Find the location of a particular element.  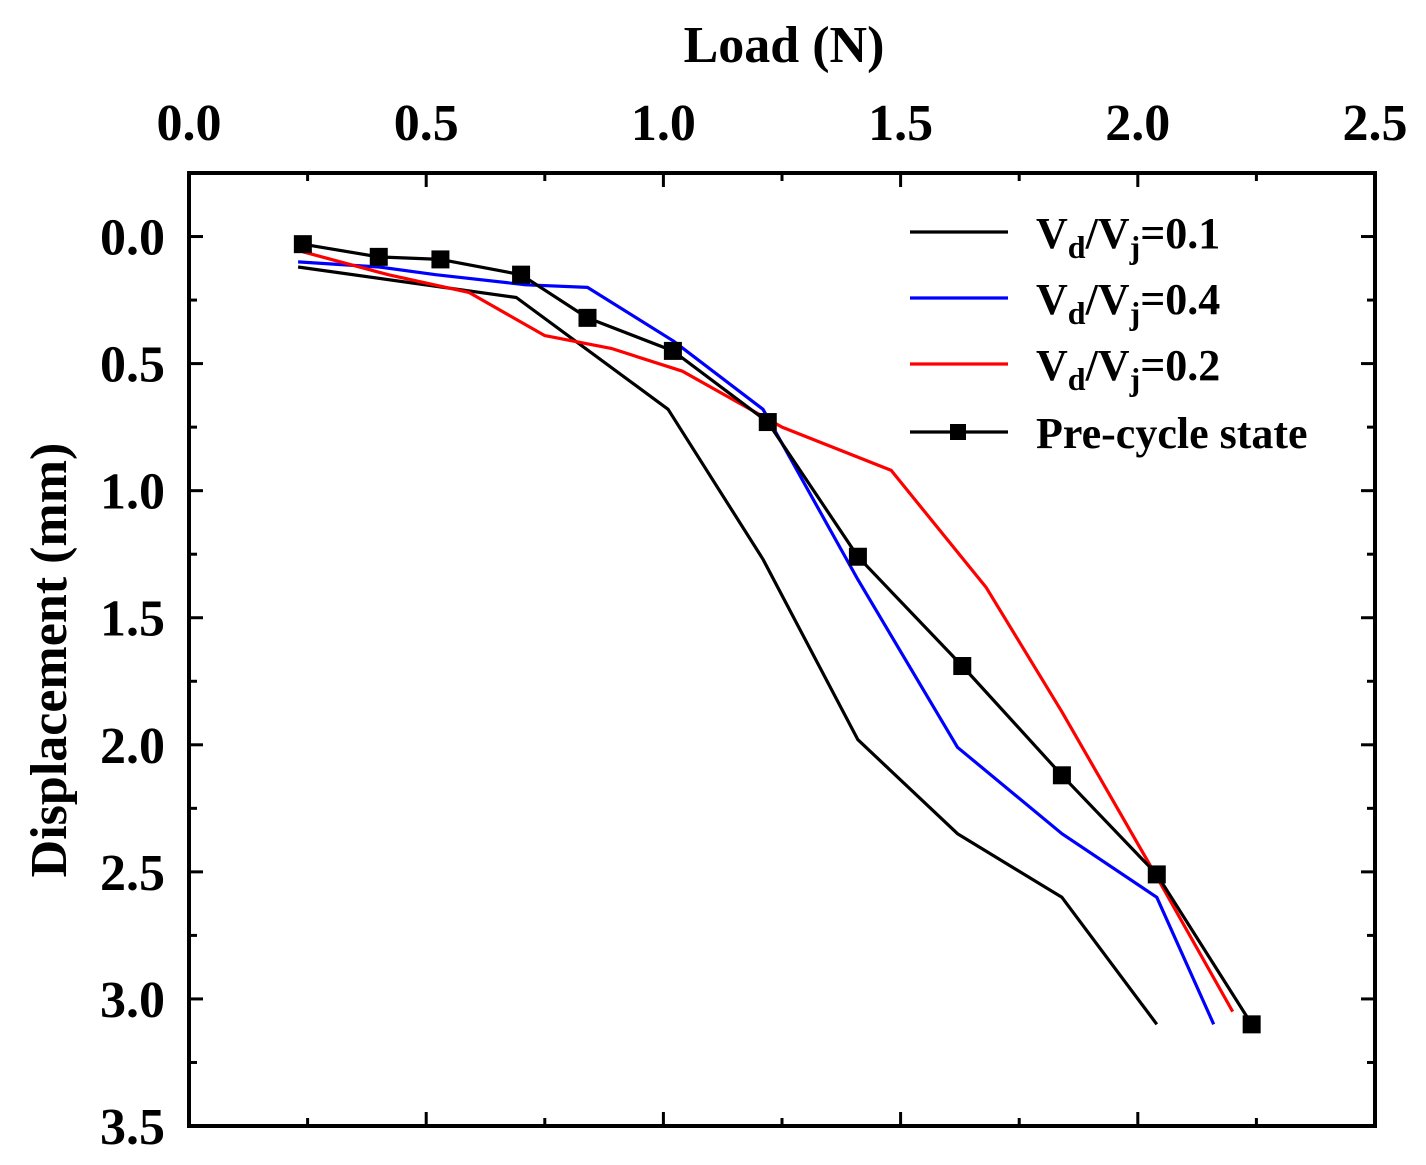

y-tick-label: 2.5 is located at coordinates (132, 873).